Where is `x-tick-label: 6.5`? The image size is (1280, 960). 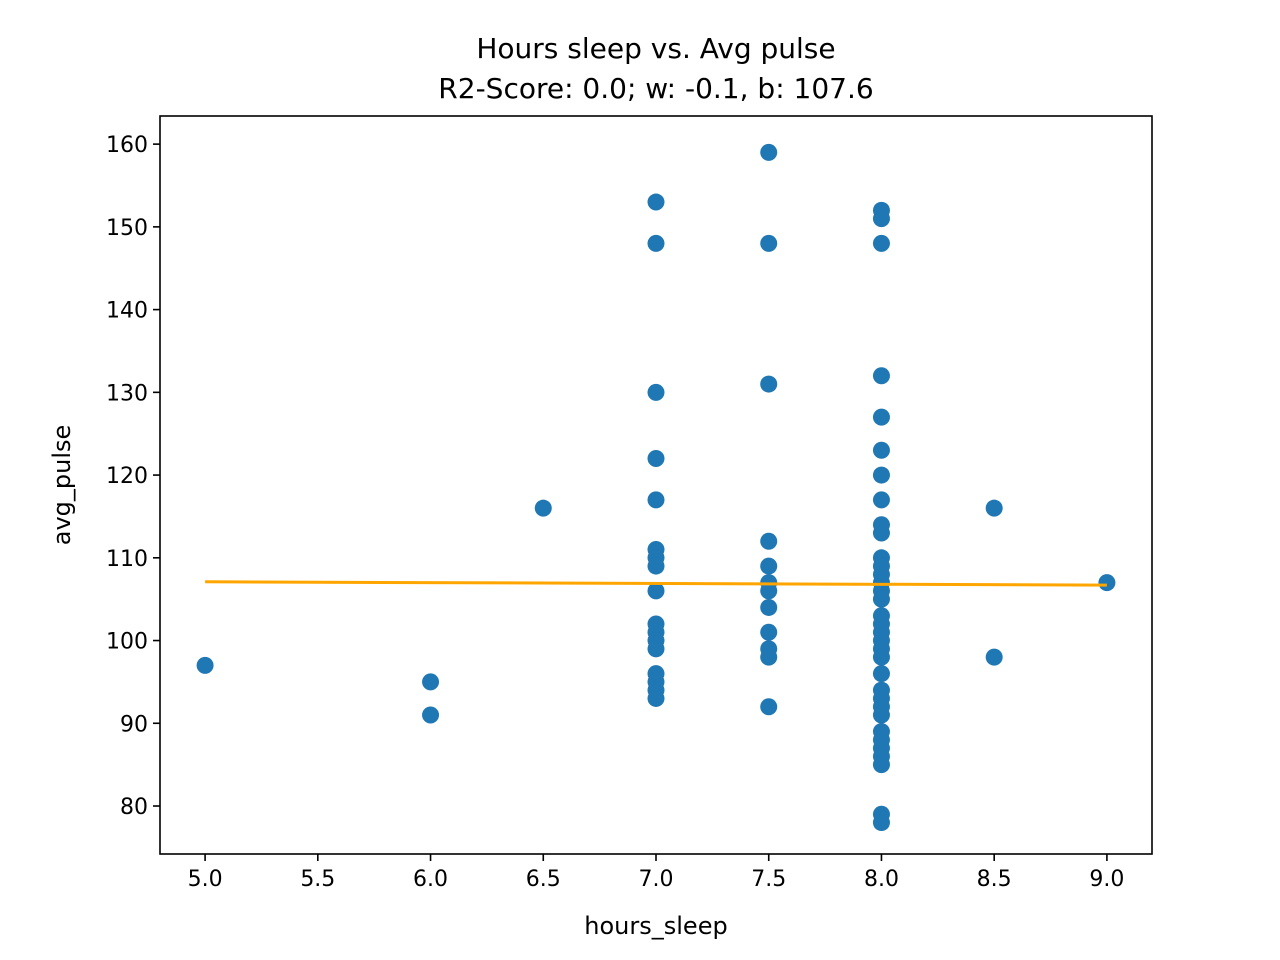 x-tick-label: 6.5 is located at coordinates (543, 879).